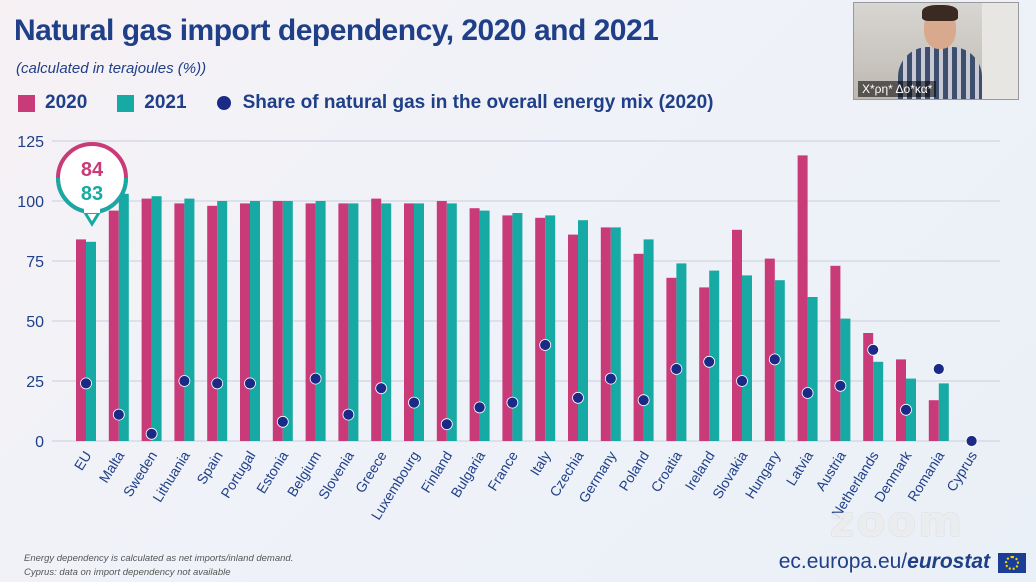 This screenshot has width=1036, height=582. Describe the element at coordinates (126, 103) in the screenshot. I see `legend-swatch-2021` at that location.